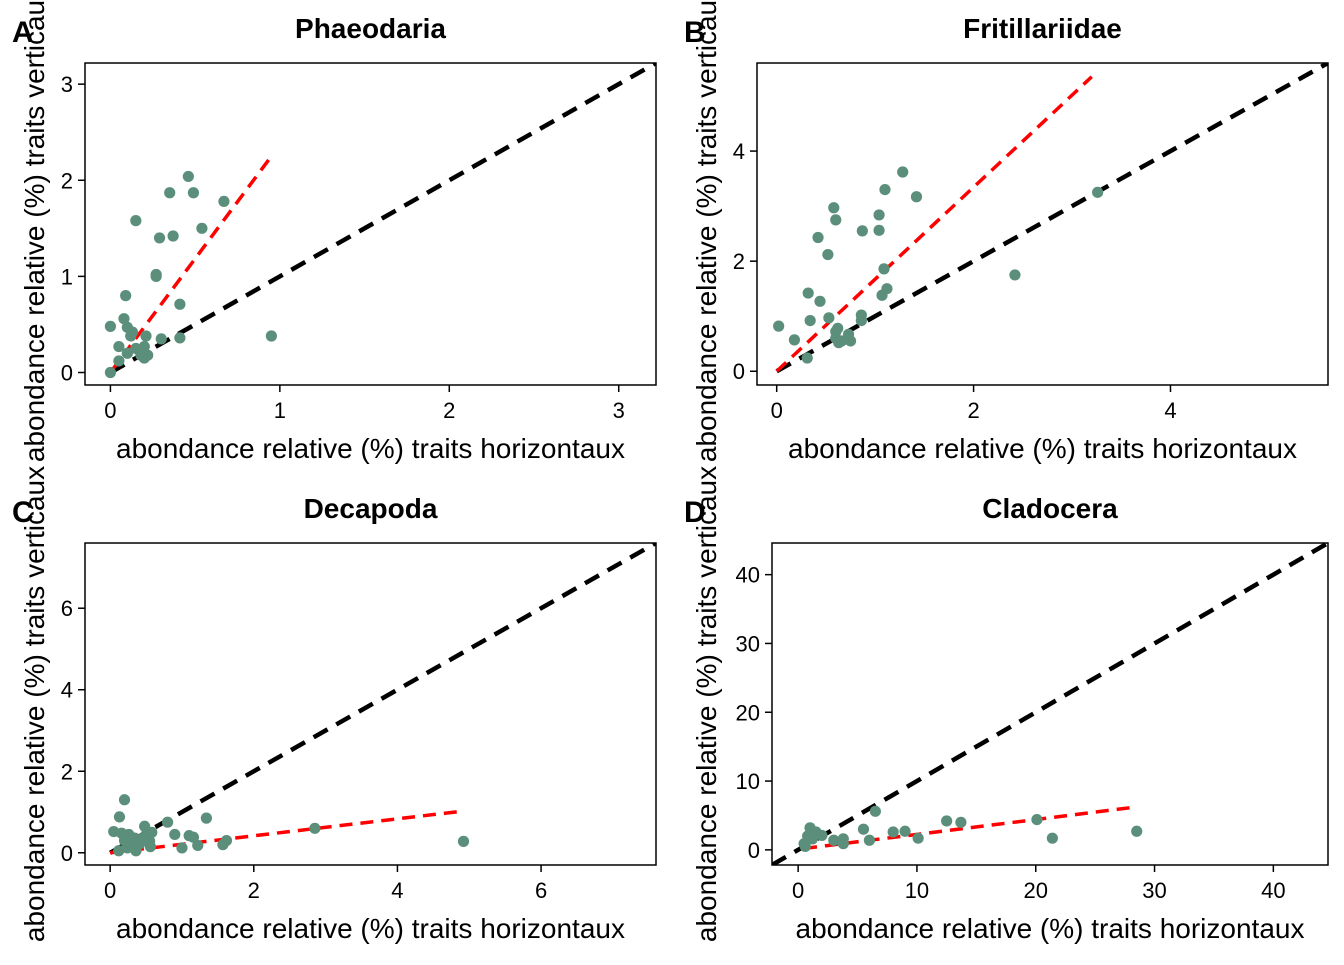 The height and width of the screenshot is (965, 1344). I want to click on x-tick-label: 30, so click(1154, 890).